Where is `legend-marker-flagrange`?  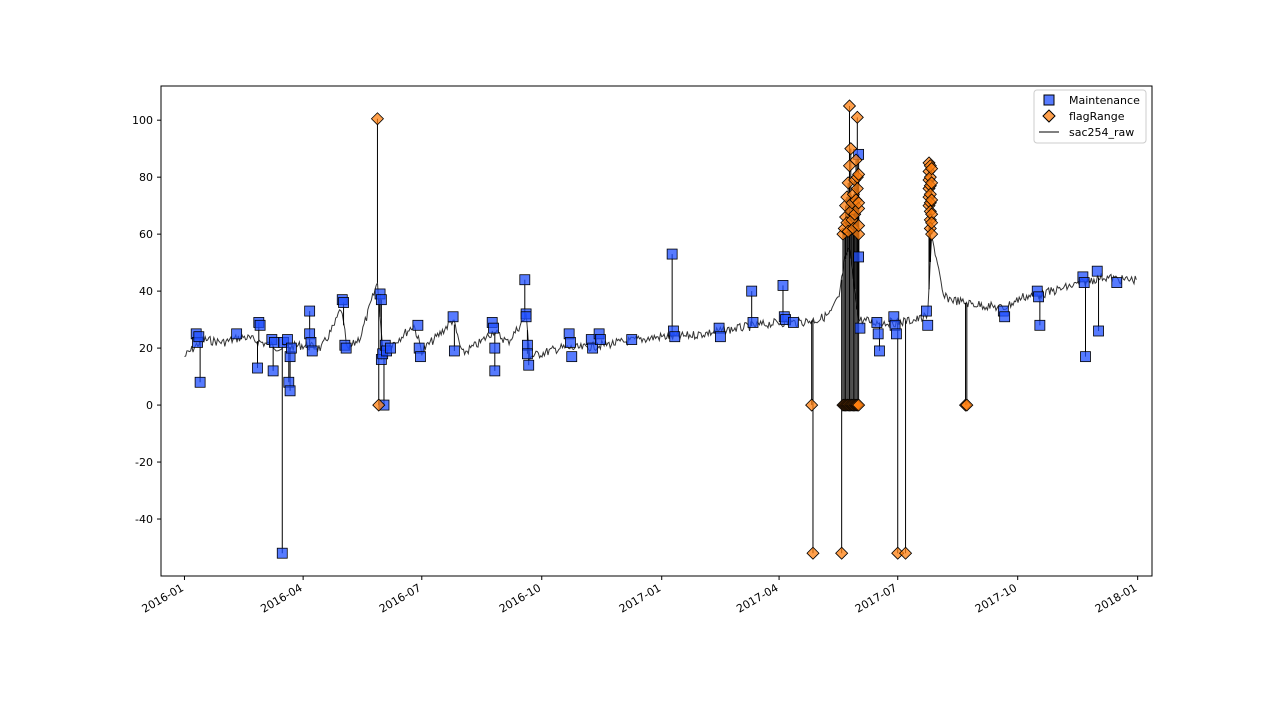 legend-marker-flagrange is located at coordinates (1049, 116).